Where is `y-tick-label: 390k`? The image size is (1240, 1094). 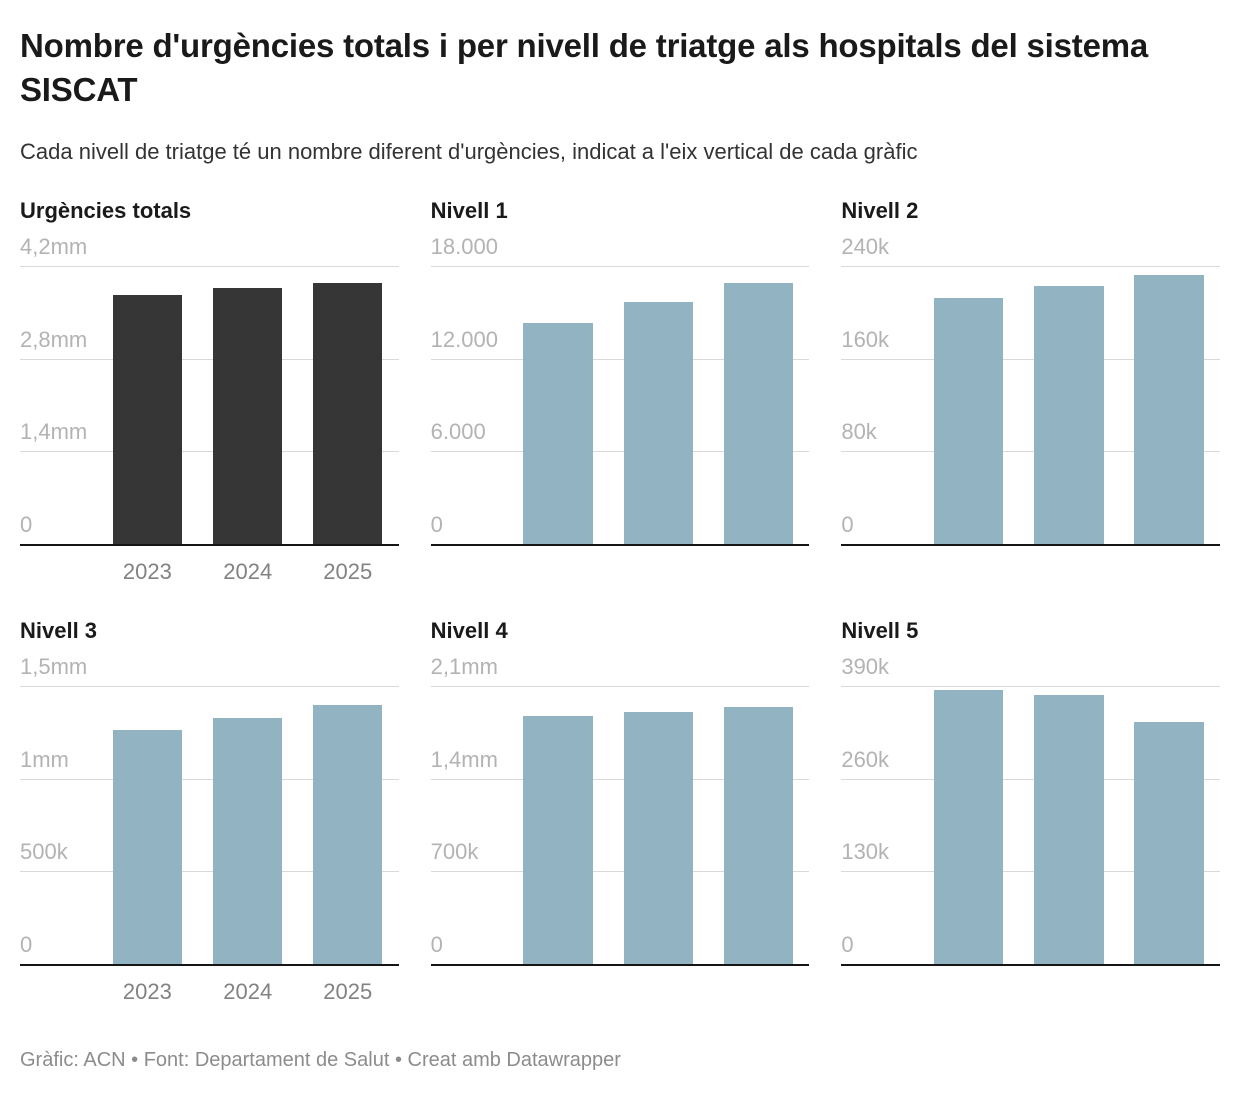
y-tick-label: 390k is located at coordinates (865, 666).